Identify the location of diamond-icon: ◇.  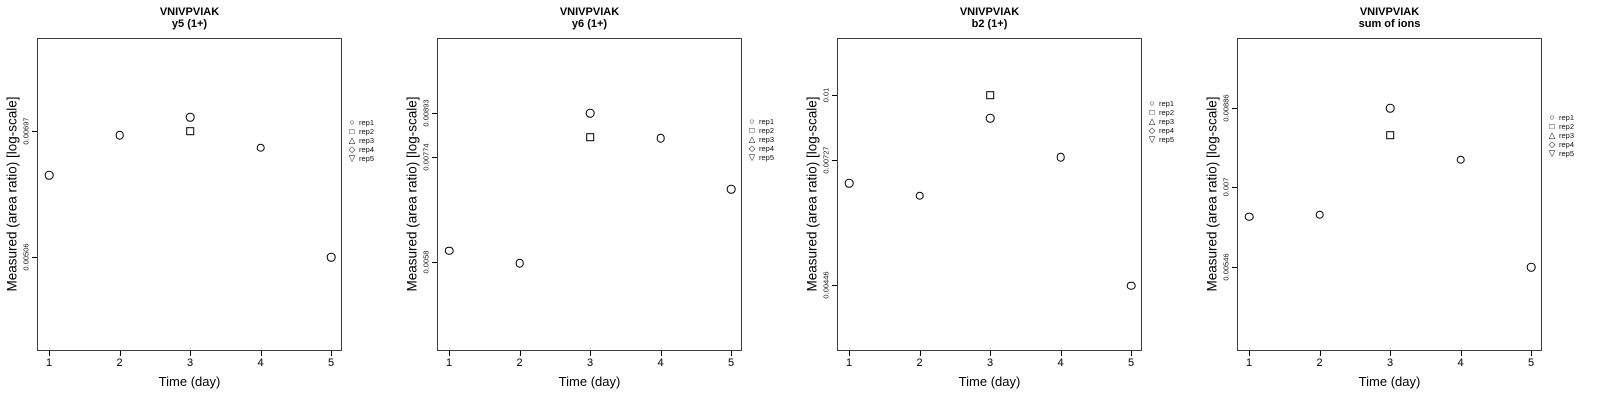
(1152, 130).